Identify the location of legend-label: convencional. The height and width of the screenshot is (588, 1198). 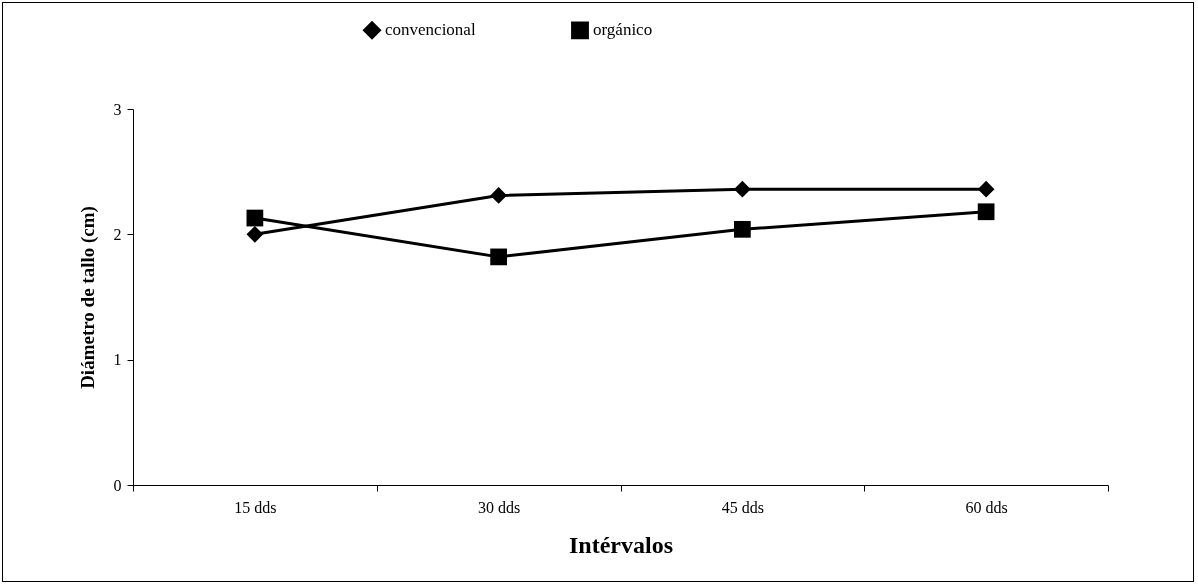
(430, 30).